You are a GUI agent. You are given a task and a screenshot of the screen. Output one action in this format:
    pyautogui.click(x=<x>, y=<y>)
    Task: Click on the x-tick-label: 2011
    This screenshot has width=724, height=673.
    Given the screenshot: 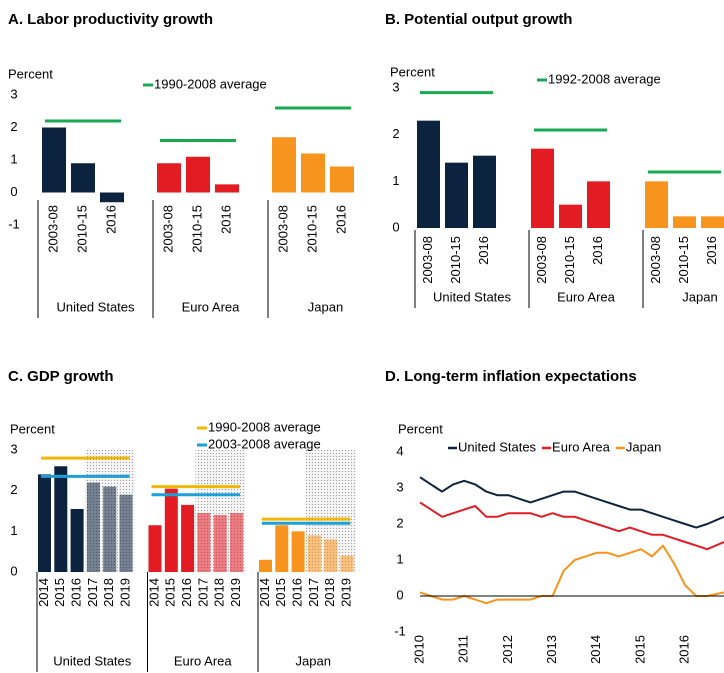 What is the action you would take?
    pyautogui.click(x=463, y=649)
    